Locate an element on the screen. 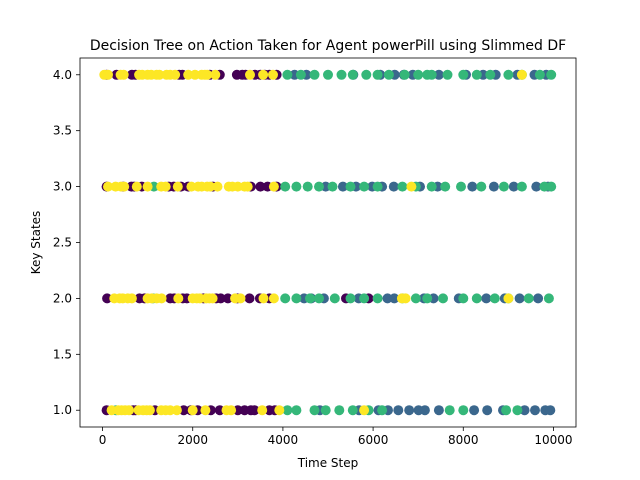  x-axis-ticks: 0 2000 4000 6000 8000 10000 is located at coordinates (336, 437).